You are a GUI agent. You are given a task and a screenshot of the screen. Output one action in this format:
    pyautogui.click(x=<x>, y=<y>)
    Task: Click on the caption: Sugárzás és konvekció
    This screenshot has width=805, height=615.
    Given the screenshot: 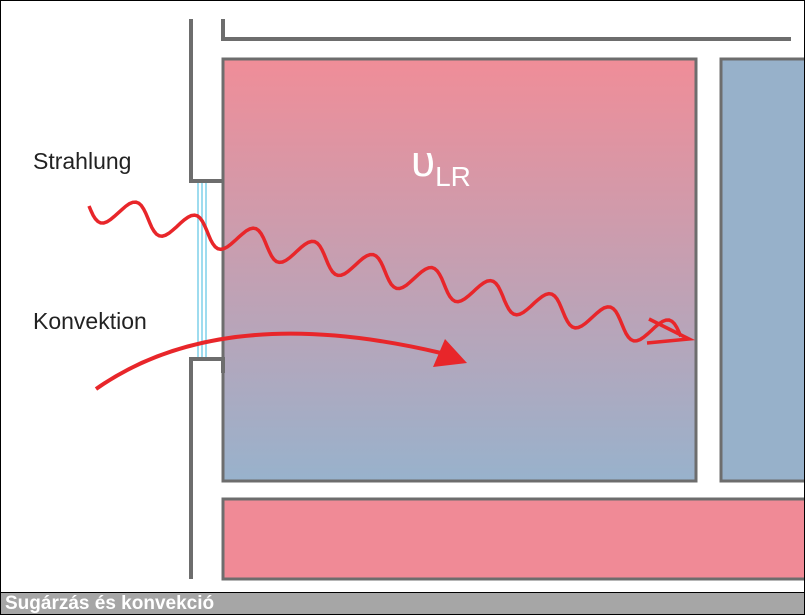 What is the action you would take?
    pyautogui.click(x=402, y=603)
    